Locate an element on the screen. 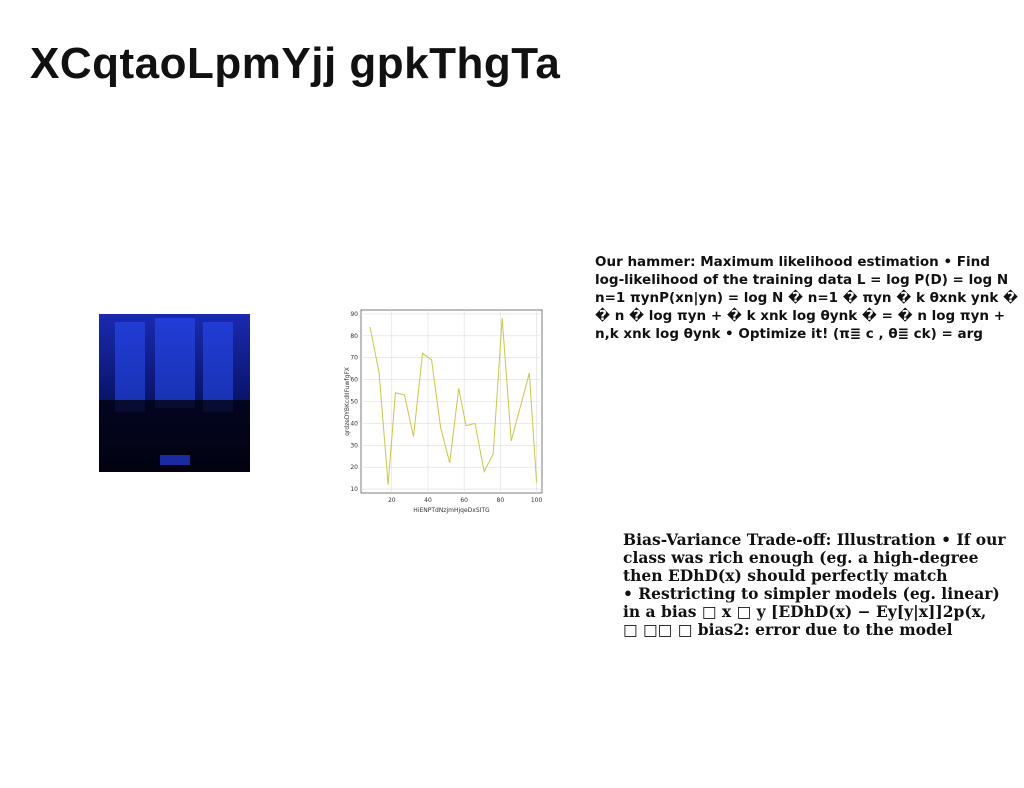 Image resolution: width=1024 pixels, height=788 pixels. x-tick-label: 20 is located at coordinates (392, 500).